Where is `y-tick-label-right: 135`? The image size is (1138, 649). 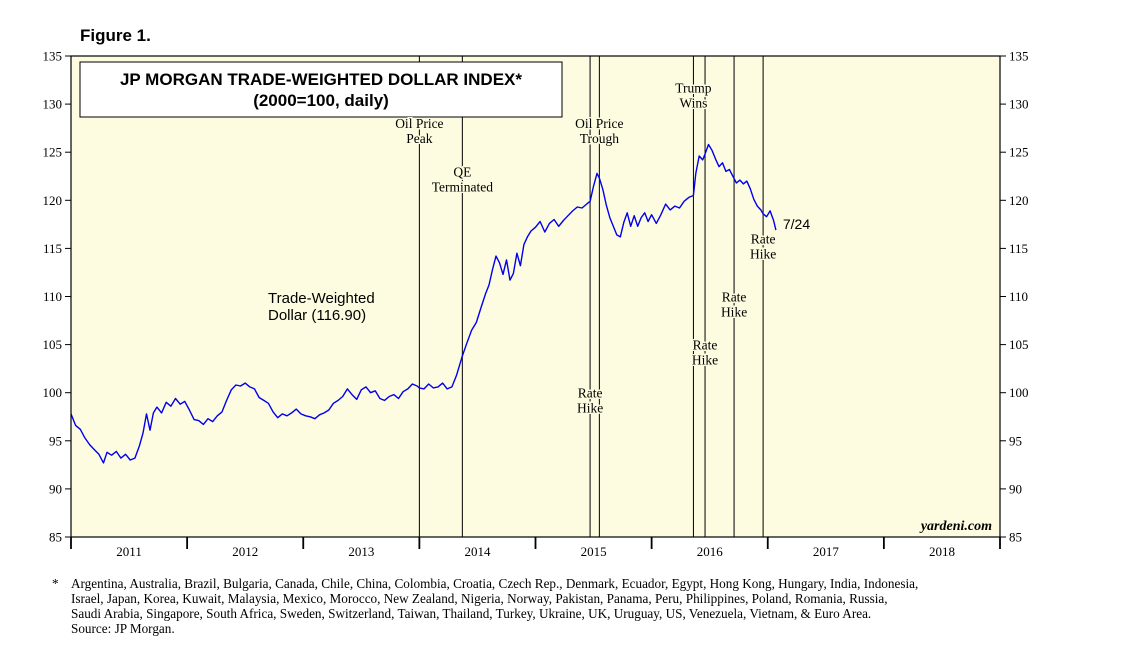
y-tick-label-right: 135 is located at coordinates (1019, 56).